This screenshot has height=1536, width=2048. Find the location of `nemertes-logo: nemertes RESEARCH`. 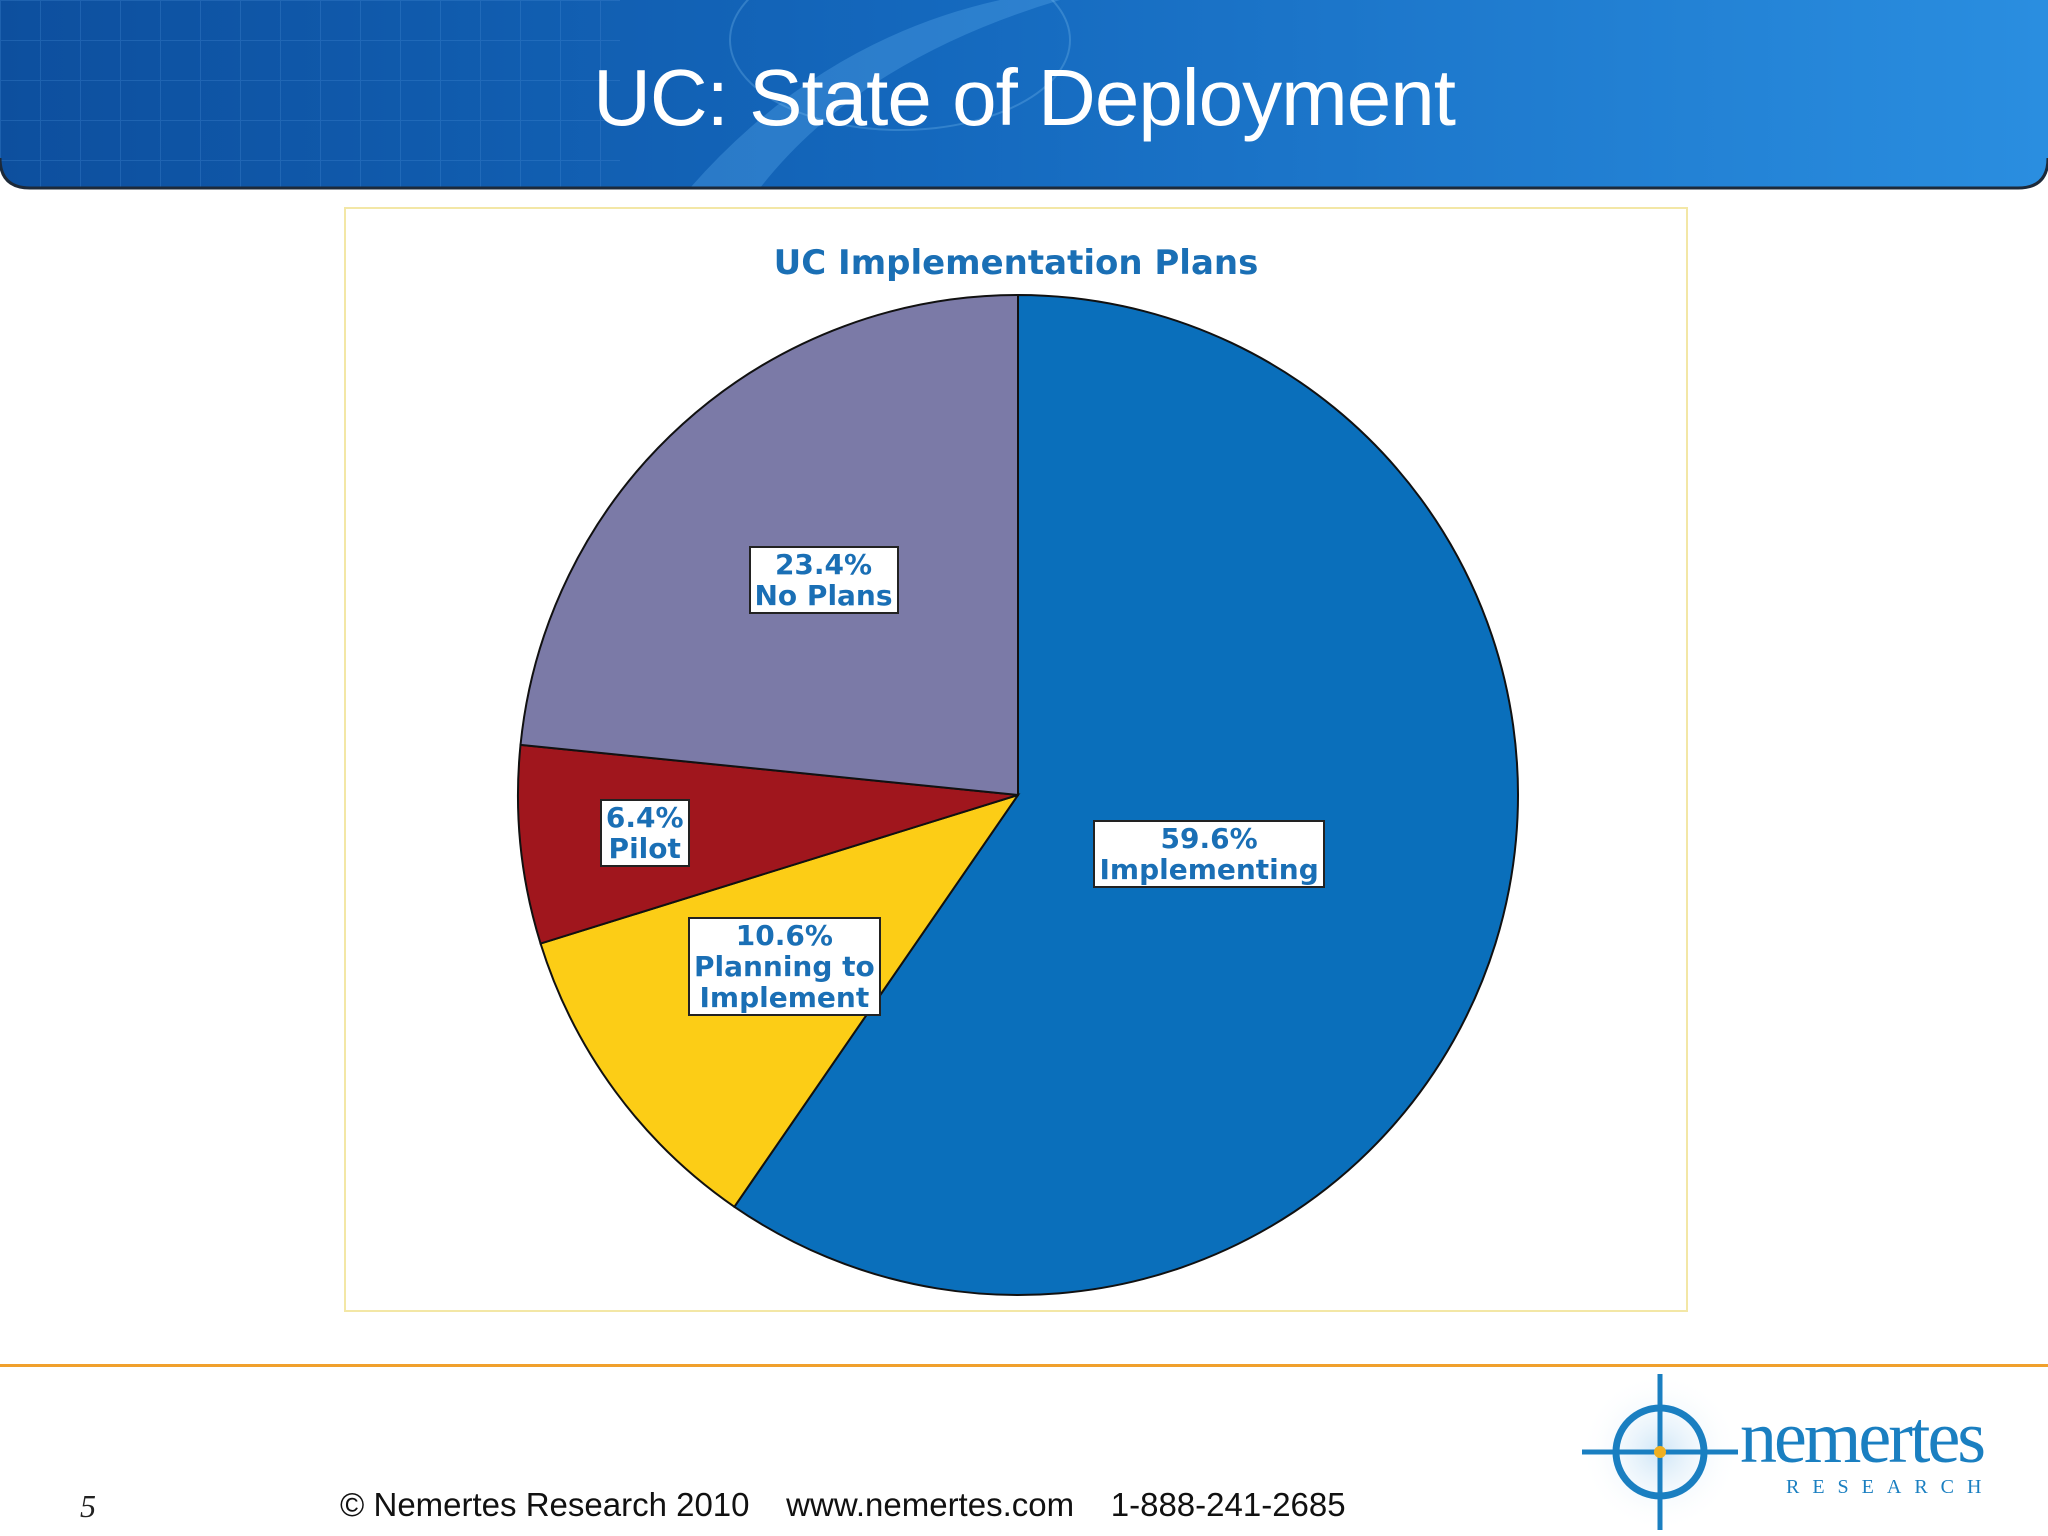

nemertes-logo: nemertes RESEARCH is located at coordinates (1798, 1452).